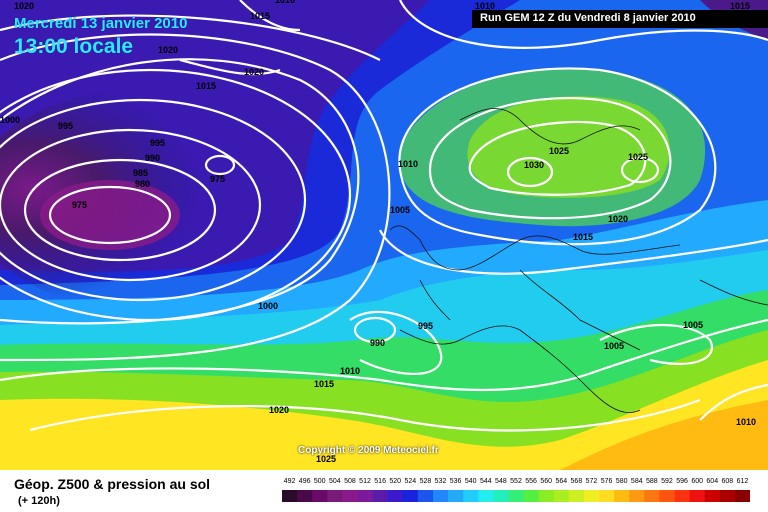 This screenshot has width=768, height=512. What do you see at coordinates (561, 481) in the screenshot?
I see `legend-label: 564` at bounding box center [561, 481].